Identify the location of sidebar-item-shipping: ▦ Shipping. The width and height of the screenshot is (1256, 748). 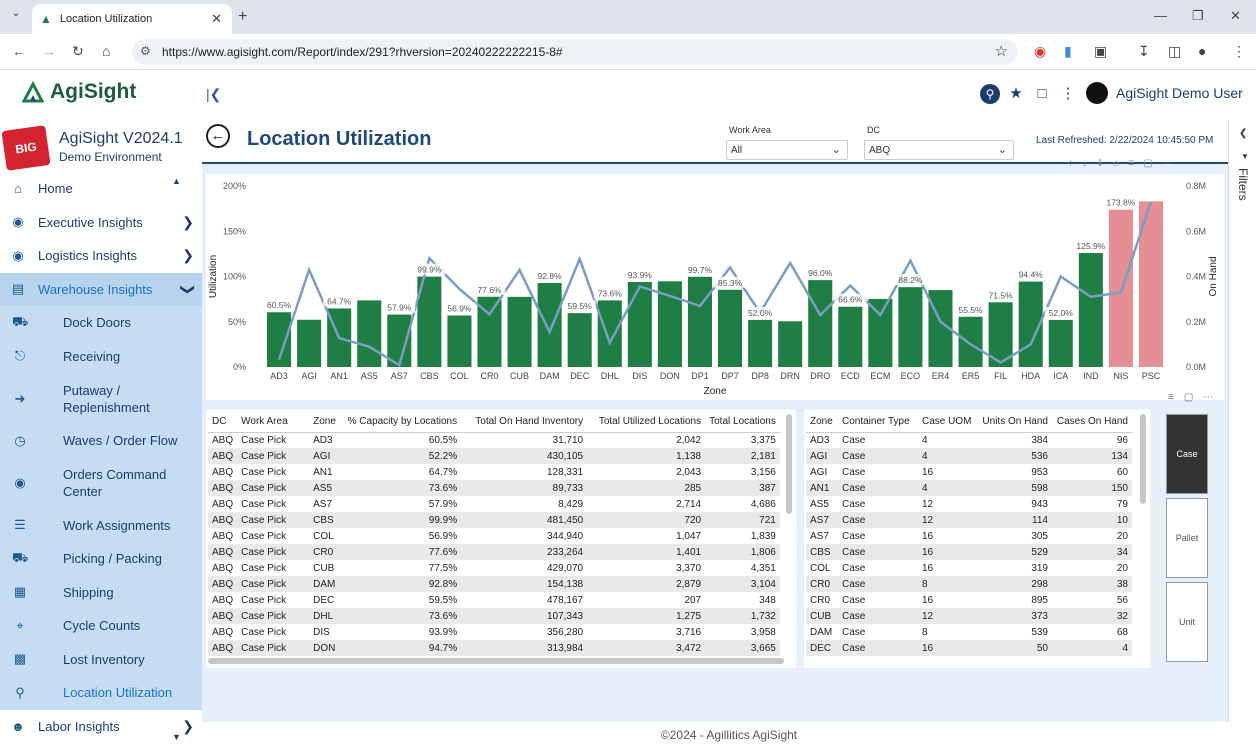
(101, 593).